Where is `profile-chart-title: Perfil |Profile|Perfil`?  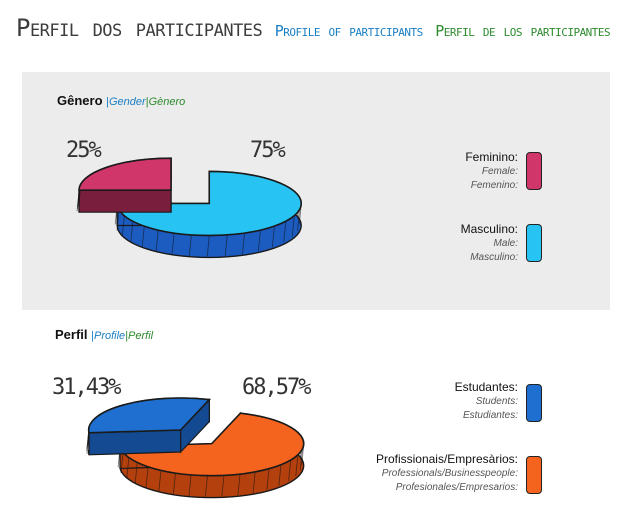 profile-chart-title: Perfil |Profile|Perfil is located at coordinates (104, 334).